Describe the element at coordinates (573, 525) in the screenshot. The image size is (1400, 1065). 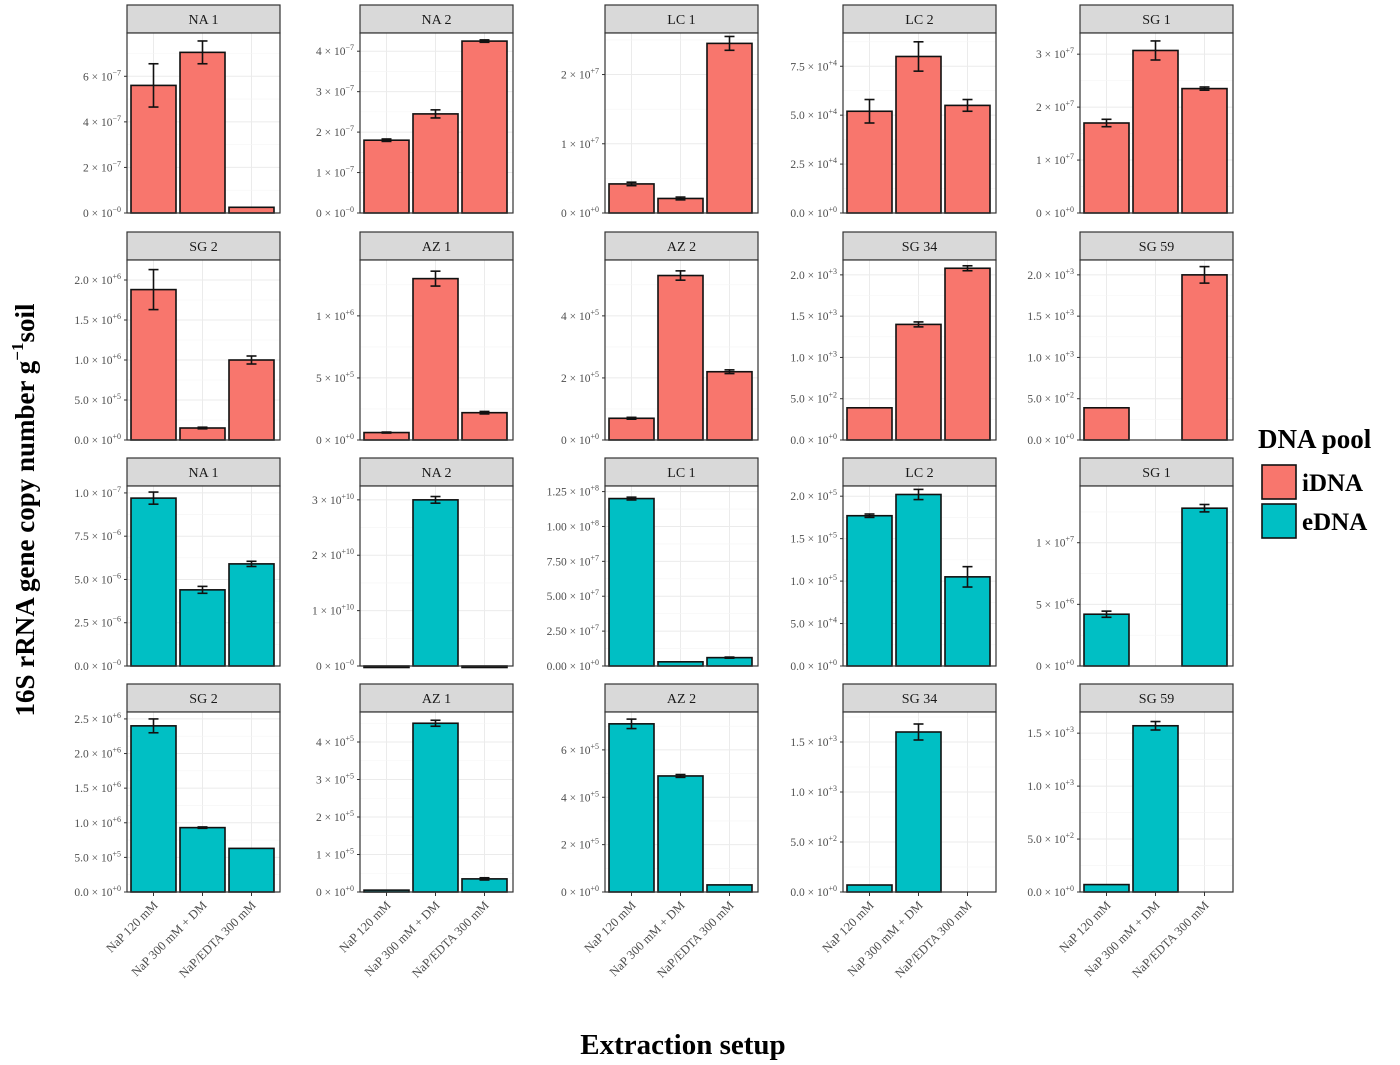
I see `y-tick-label: 1.00 × 10+8` at that location.